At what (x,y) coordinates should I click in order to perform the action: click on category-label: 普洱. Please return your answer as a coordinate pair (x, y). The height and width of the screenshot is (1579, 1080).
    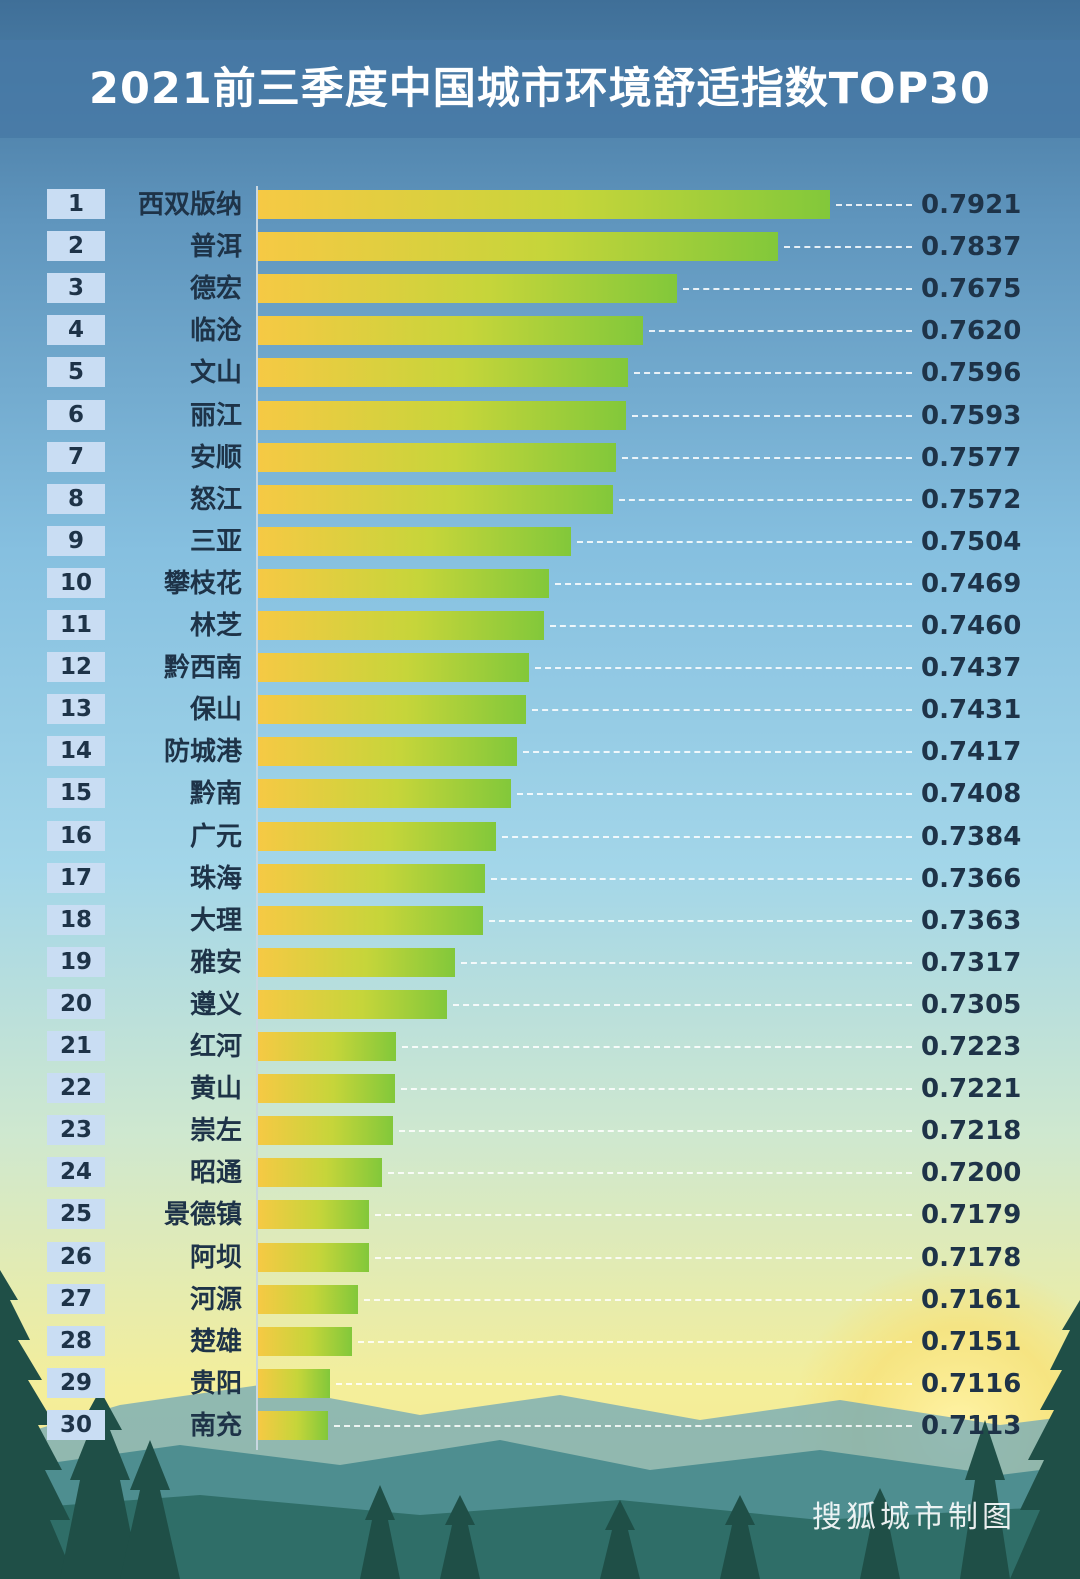
    Looking at the image, I should click on (215, 247).